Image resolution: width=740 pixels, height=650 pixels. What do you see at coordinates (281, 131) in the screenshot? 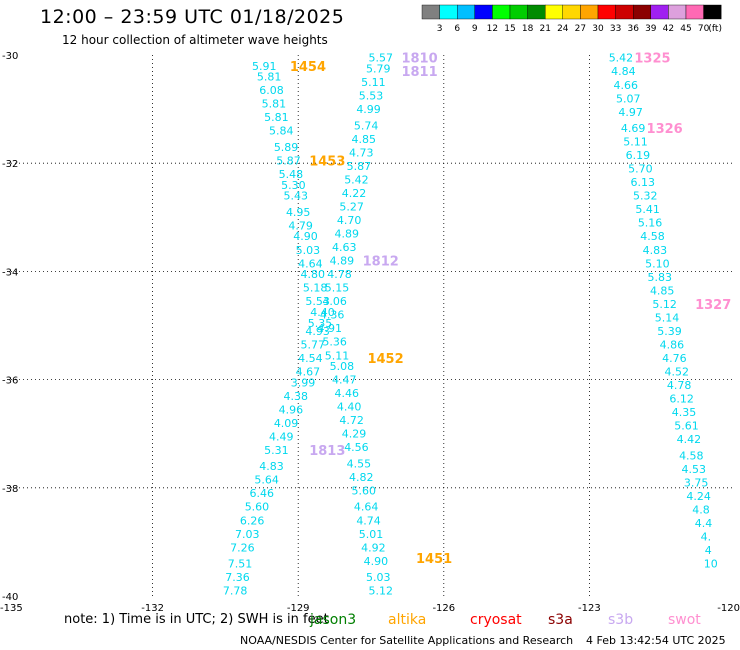
I see `wave-height-value: 5.84` at bounding box center [281, 131].